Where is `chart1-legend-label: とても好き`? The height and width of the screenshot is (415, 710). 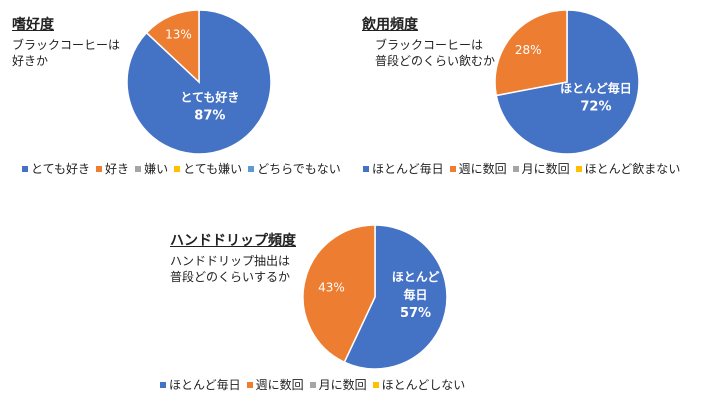 chart1-legend-label: とても好き is located at coordinates (61, 169).